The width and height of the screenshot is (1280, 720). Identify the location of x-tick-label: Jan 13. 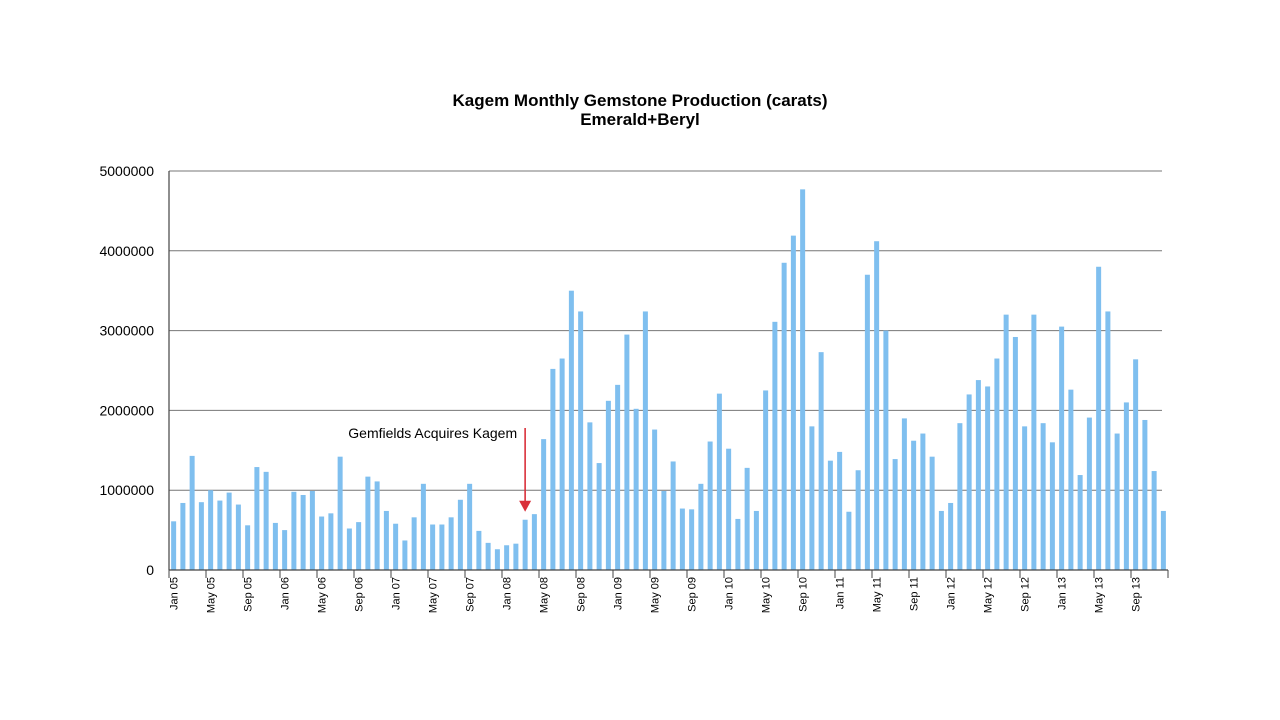
(1063, 593).